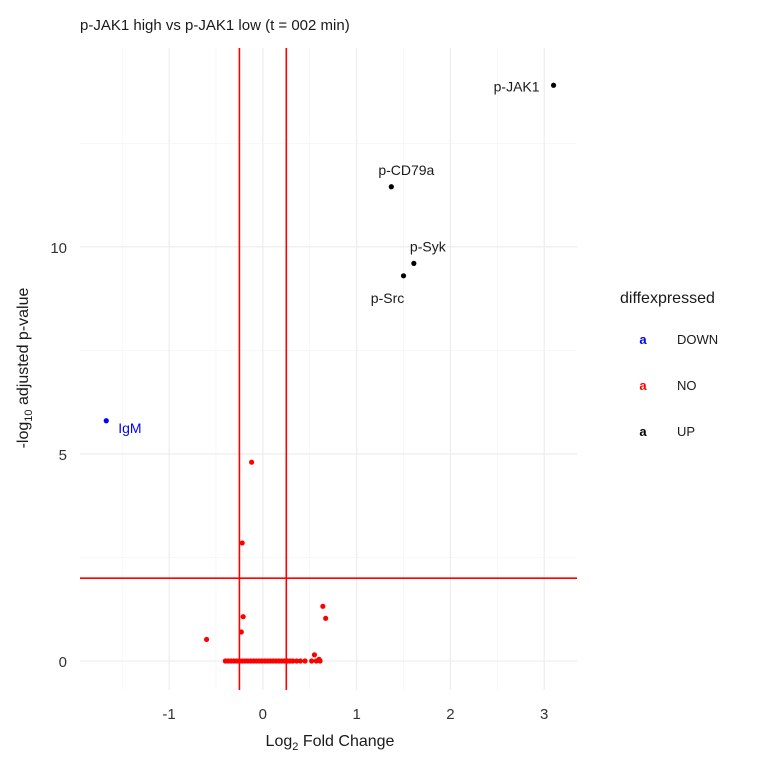 The height and width of the screenshot is (768, 768). What do you see at coordinates (643, 339) in the screenshot?
I see `legend-key-down: a` at bounding box center [643, 339].